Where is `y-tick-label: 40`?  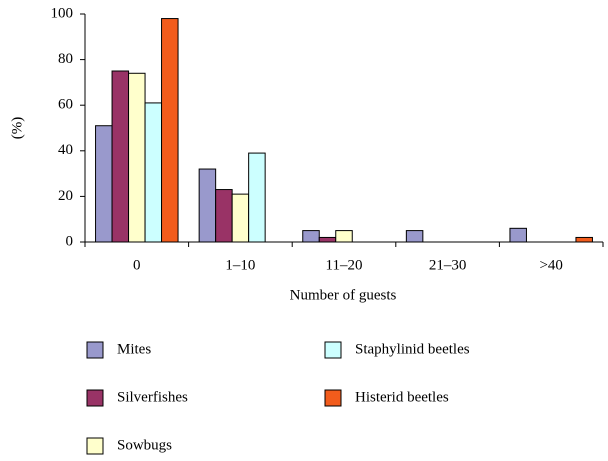 y-tick-label: 40 is located at coordinates (65, 150).